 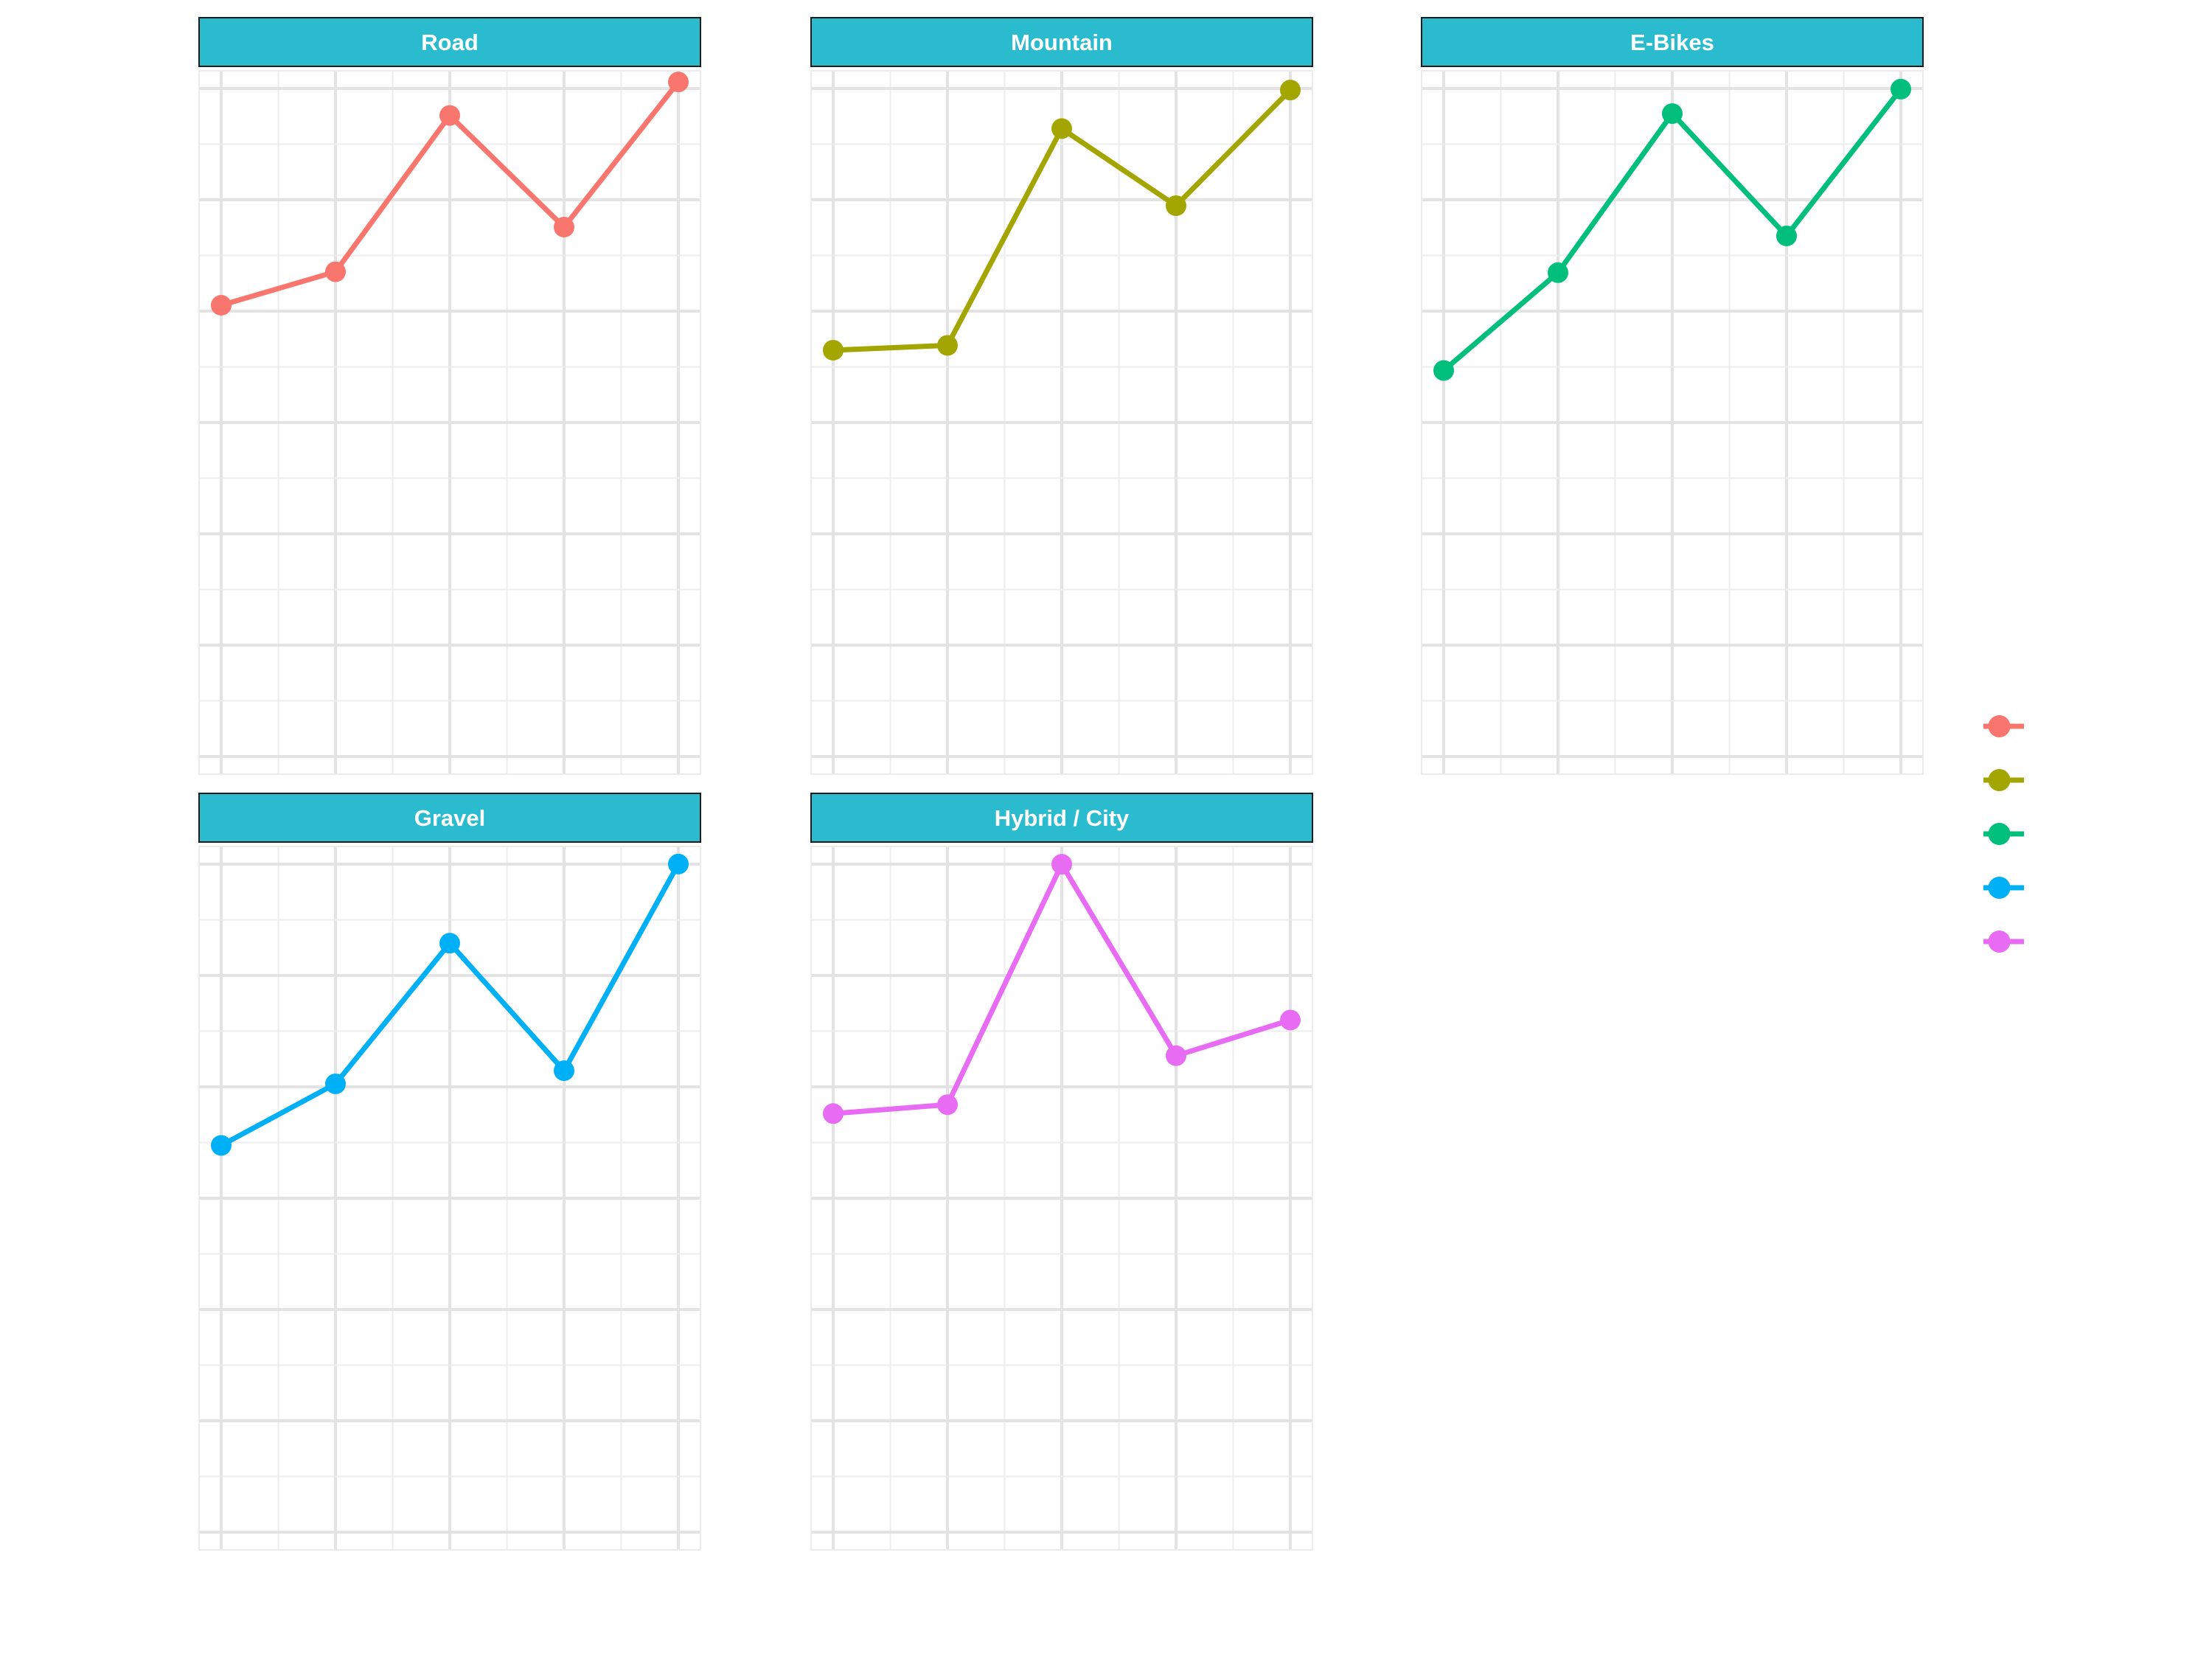 I want to click on facet-strip-label: Road, so click(x=450, y=42).